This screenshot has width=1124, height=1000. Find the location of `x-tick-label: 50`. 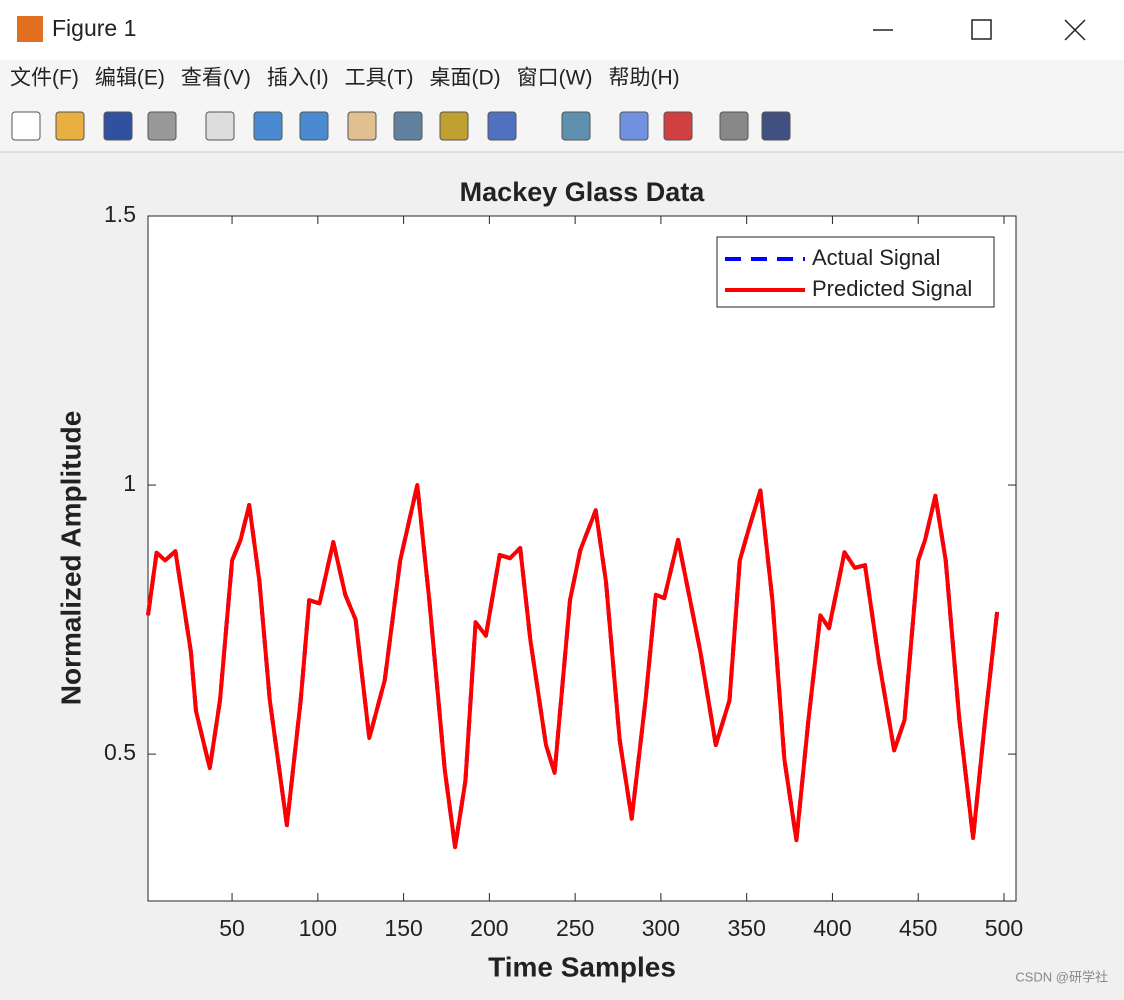

x-tick-label: 50 is located at coordinates (232, 928).